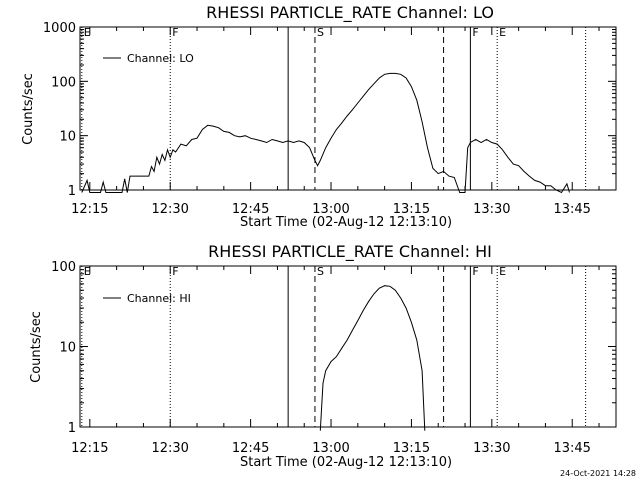 The width and height of the screenshot is (640, 480). Describe the element at coordinates (372, 358) in the screenshot. I see `series-line-hi` at that location.